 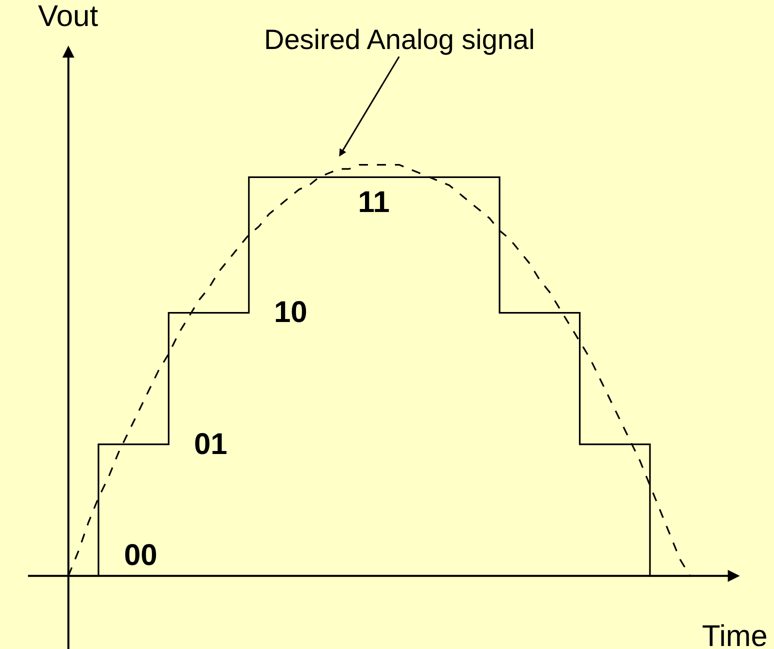 I want to click on x-axis-title: Time, so click(x=735, y=634).